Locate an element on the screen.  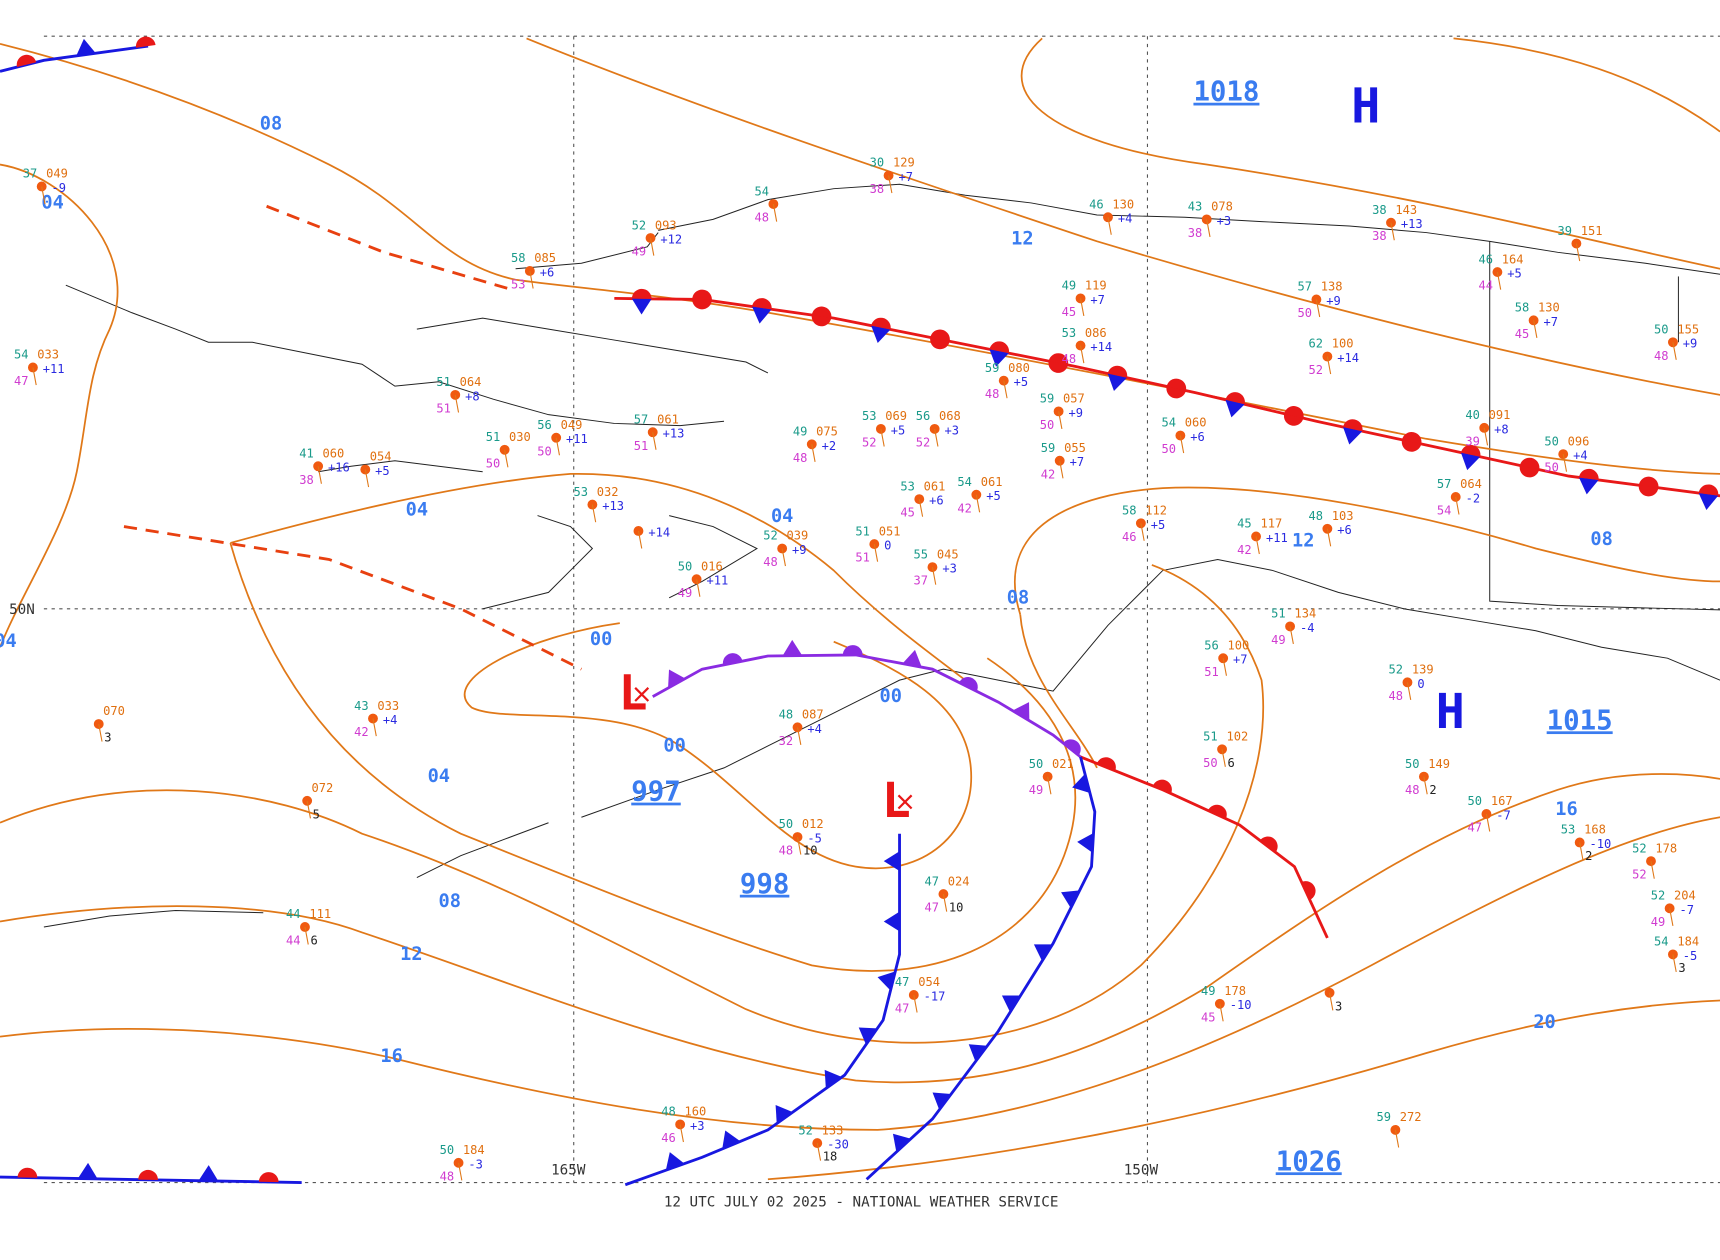
pressure-center: H is located at coordinates (1365, 107).